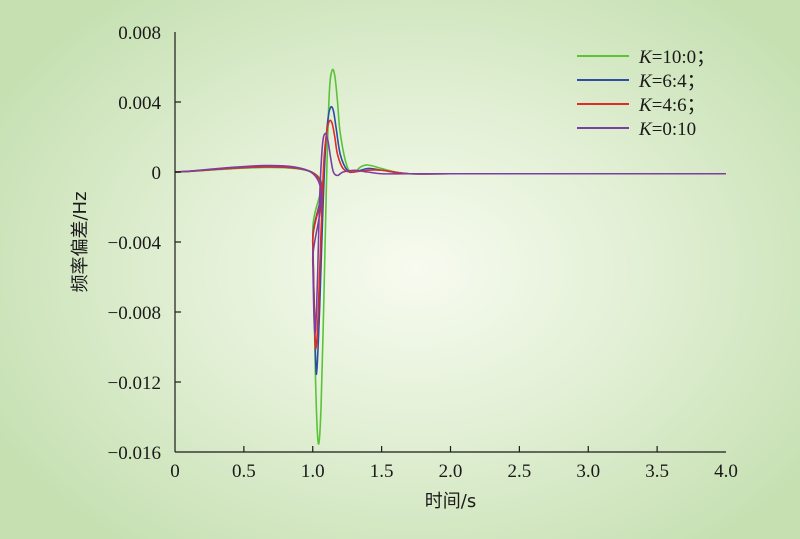 Image resolution: width=800 pixels, height=539 pixels. What do you see at coordinates (134, 453) in the screenshot?
I see `y-tick-label: −0.016` at bounding box center [134, 453].